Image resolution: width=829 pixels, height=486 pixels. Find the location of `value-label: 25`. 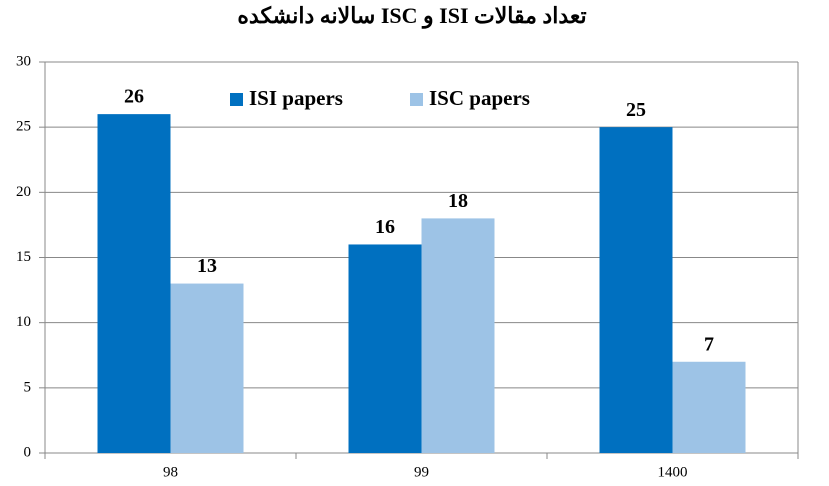

value-label: 25 is located at coordinates (636, 110).